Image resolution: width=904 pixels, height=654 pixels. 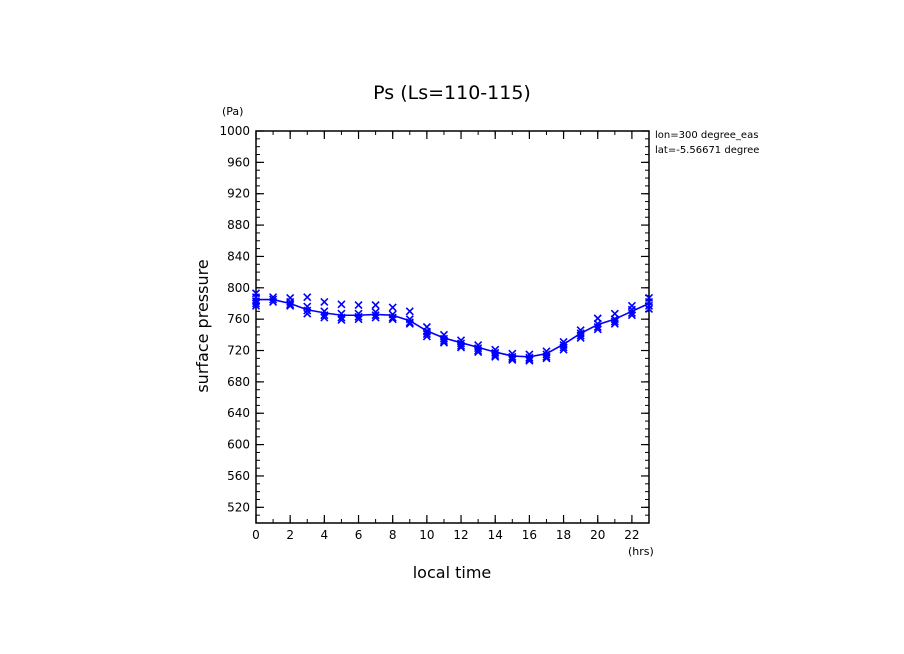 I want to click on y-tick-label: 720, so click(x=238, y=351).